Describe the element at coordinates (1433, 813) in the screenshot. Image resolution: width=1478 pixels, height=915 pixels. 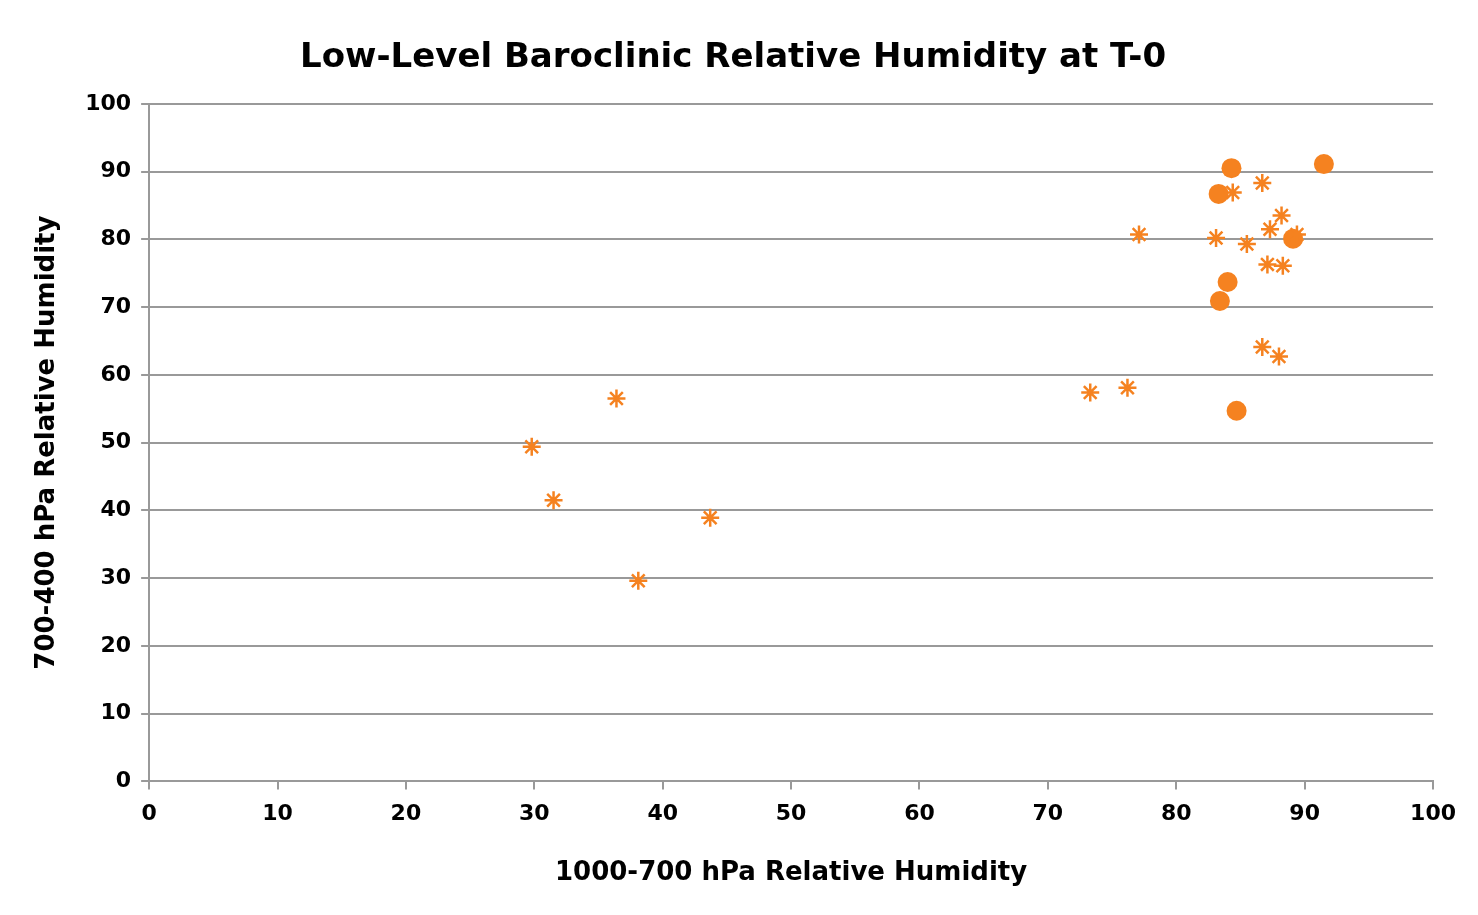
I see `x-tick-label: 100` at that location.